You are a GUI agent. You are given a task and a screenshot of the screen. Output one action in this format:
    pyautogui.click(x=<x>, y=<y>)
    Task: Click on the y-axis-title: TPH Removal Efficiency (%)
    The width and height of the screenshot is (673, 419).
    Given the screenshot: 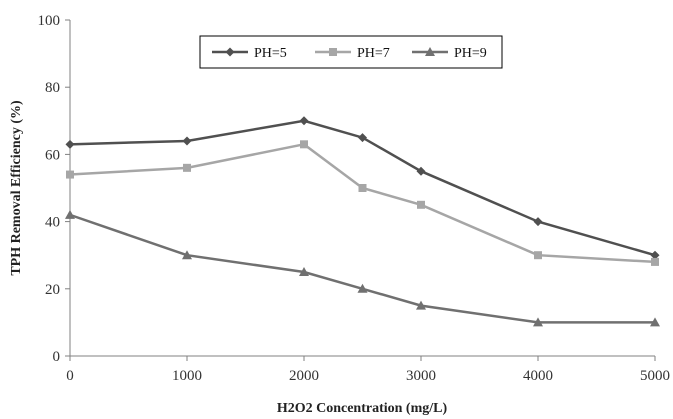 What is the action you would take?
    pyautogui.click(x=16, y=188)
    